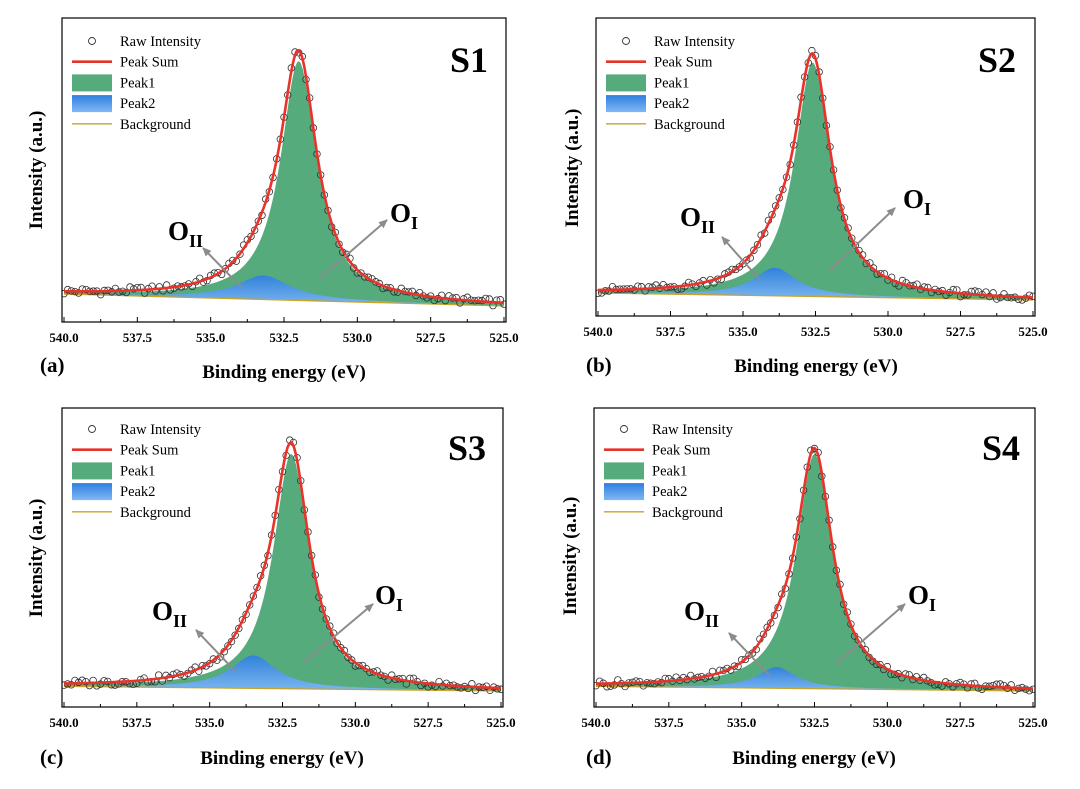 Image resolution: width=1080 pixels, height=789 pixels. Describe the element at coordinates (599, 757) in the screenshot. I see `panel-label: (d)` at that location.